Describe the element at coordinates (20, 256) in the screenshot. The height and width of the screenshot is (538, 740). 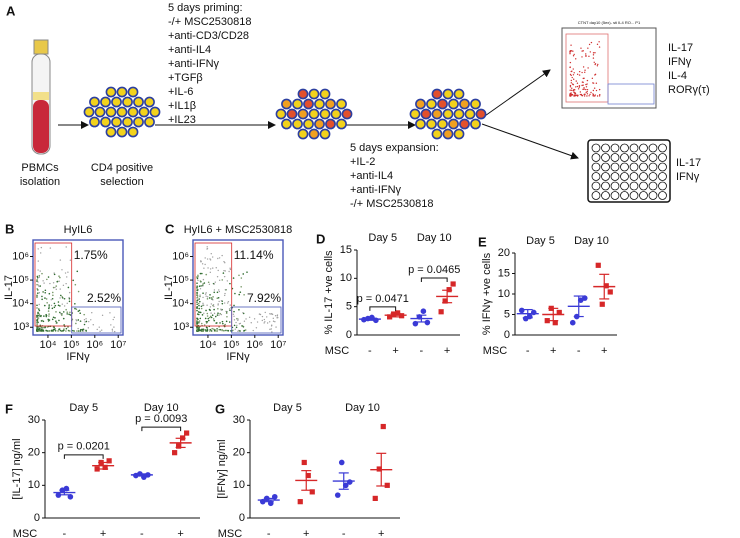
I see `y-tick-label: 10⁶` at that location.